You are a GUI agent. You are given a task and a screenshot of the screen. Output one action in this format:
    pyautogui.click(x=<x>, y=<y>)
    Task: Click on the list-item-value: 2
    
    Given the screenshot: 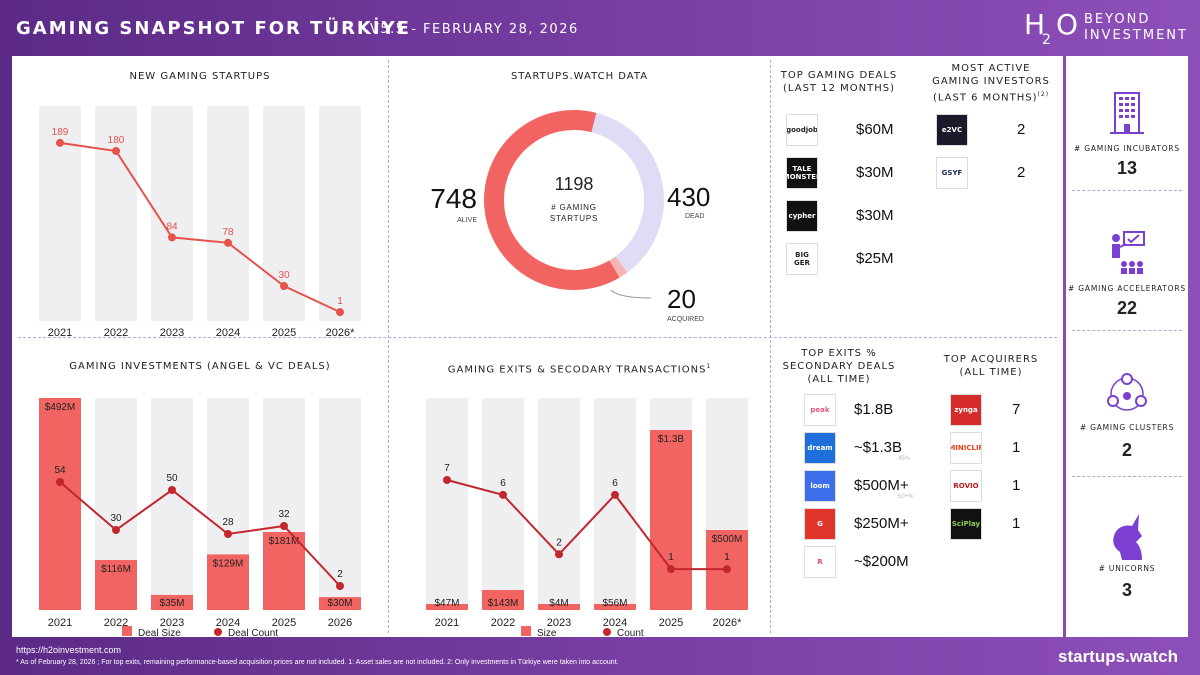 What is the action you would take?
    pyautogui.click(x=1021, y=172)
    